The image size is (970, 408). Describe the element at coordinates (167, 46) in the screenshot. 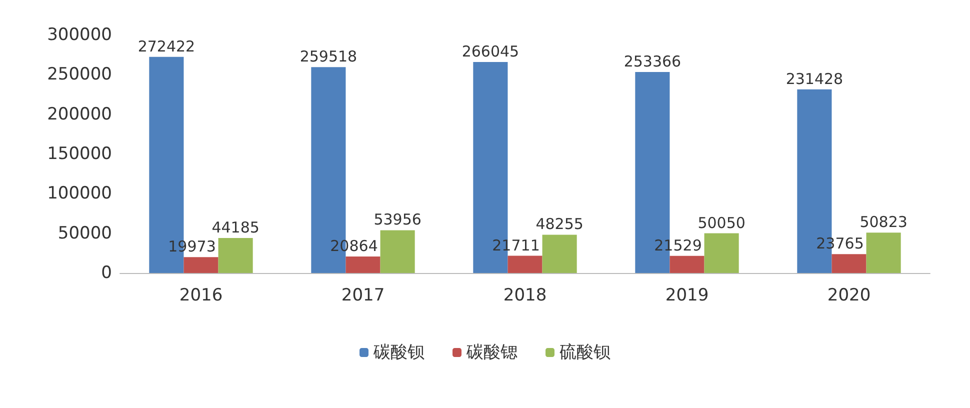

I see `data-label: 272422` at that location.